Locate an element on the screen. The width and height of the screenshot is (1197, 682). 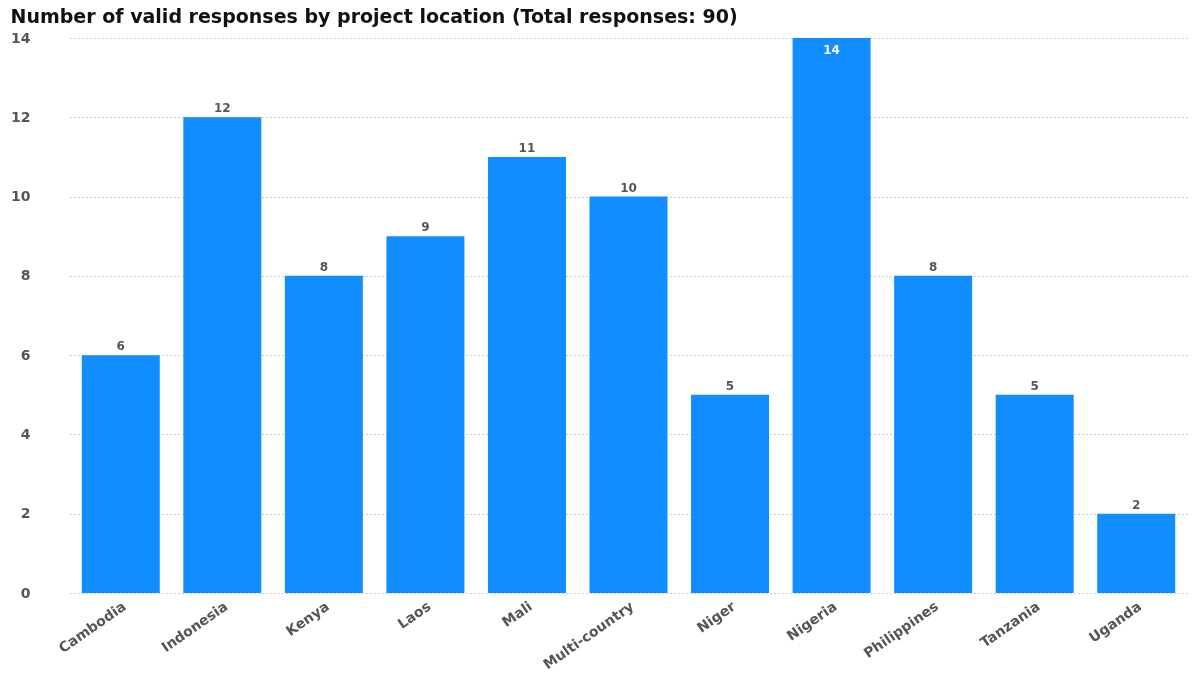
y-tick-label: 10 is located at coordinates (21, 196).